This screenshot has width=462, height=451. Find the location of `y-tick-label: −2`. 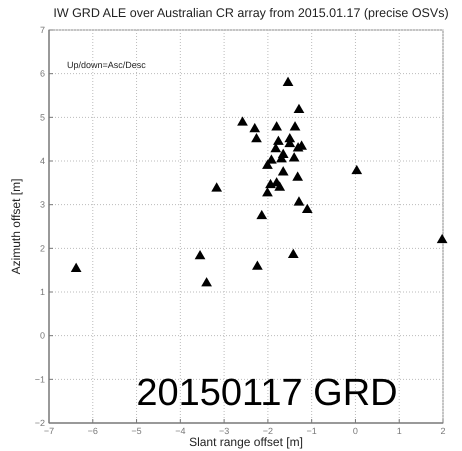

y-tick-label: −2 is located at coordinates (39, 423).